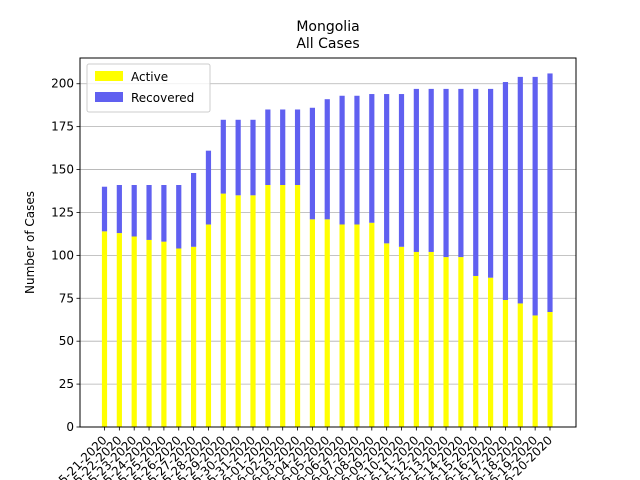  Describe the element at coordinates (62, 212) in the screenshot. I see `y-tick-label: 125` at that location.